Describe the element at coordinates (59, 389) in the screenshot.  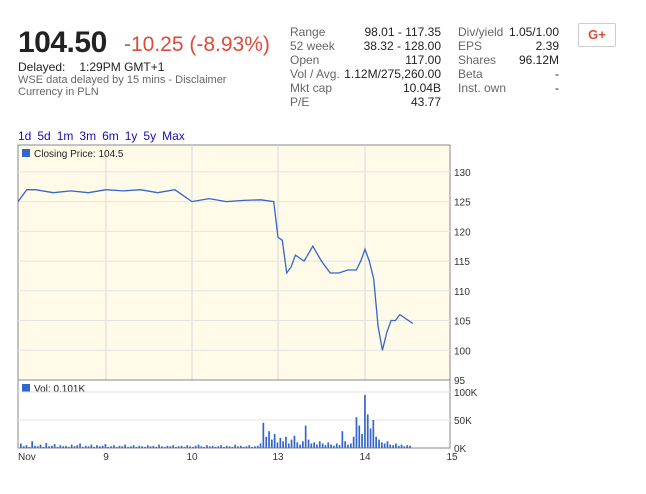
I see `volume-legend: Vol: 0.101K` at that location.